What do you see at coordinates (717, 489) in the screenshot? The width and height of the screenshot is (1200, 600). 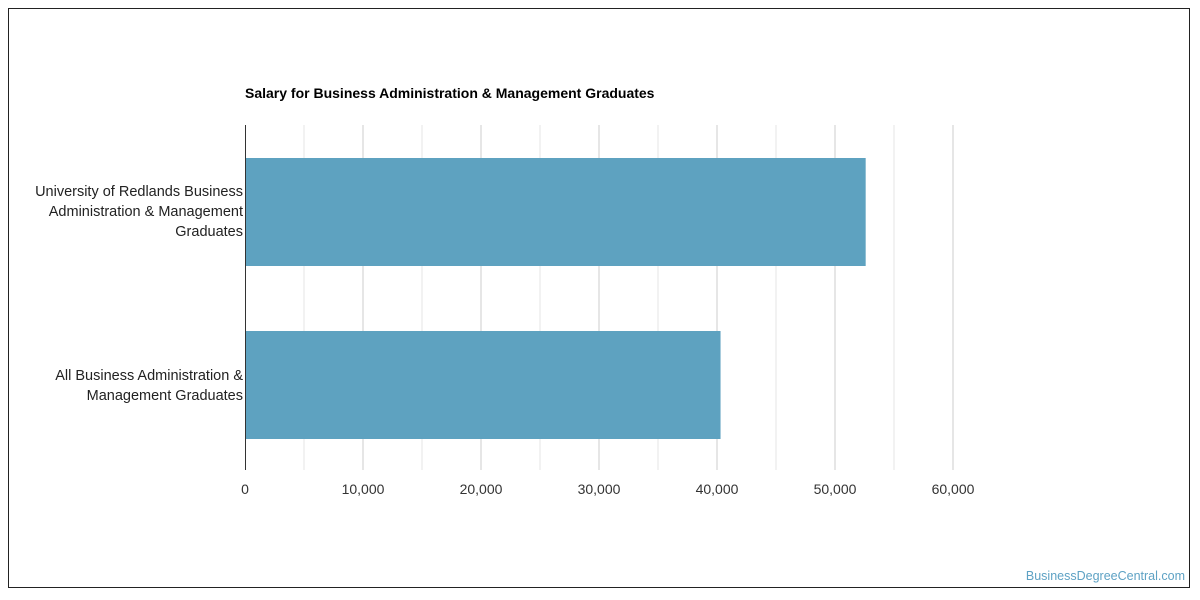 I see `x-tick-label: 40,000` at bounding box center [717, 489].